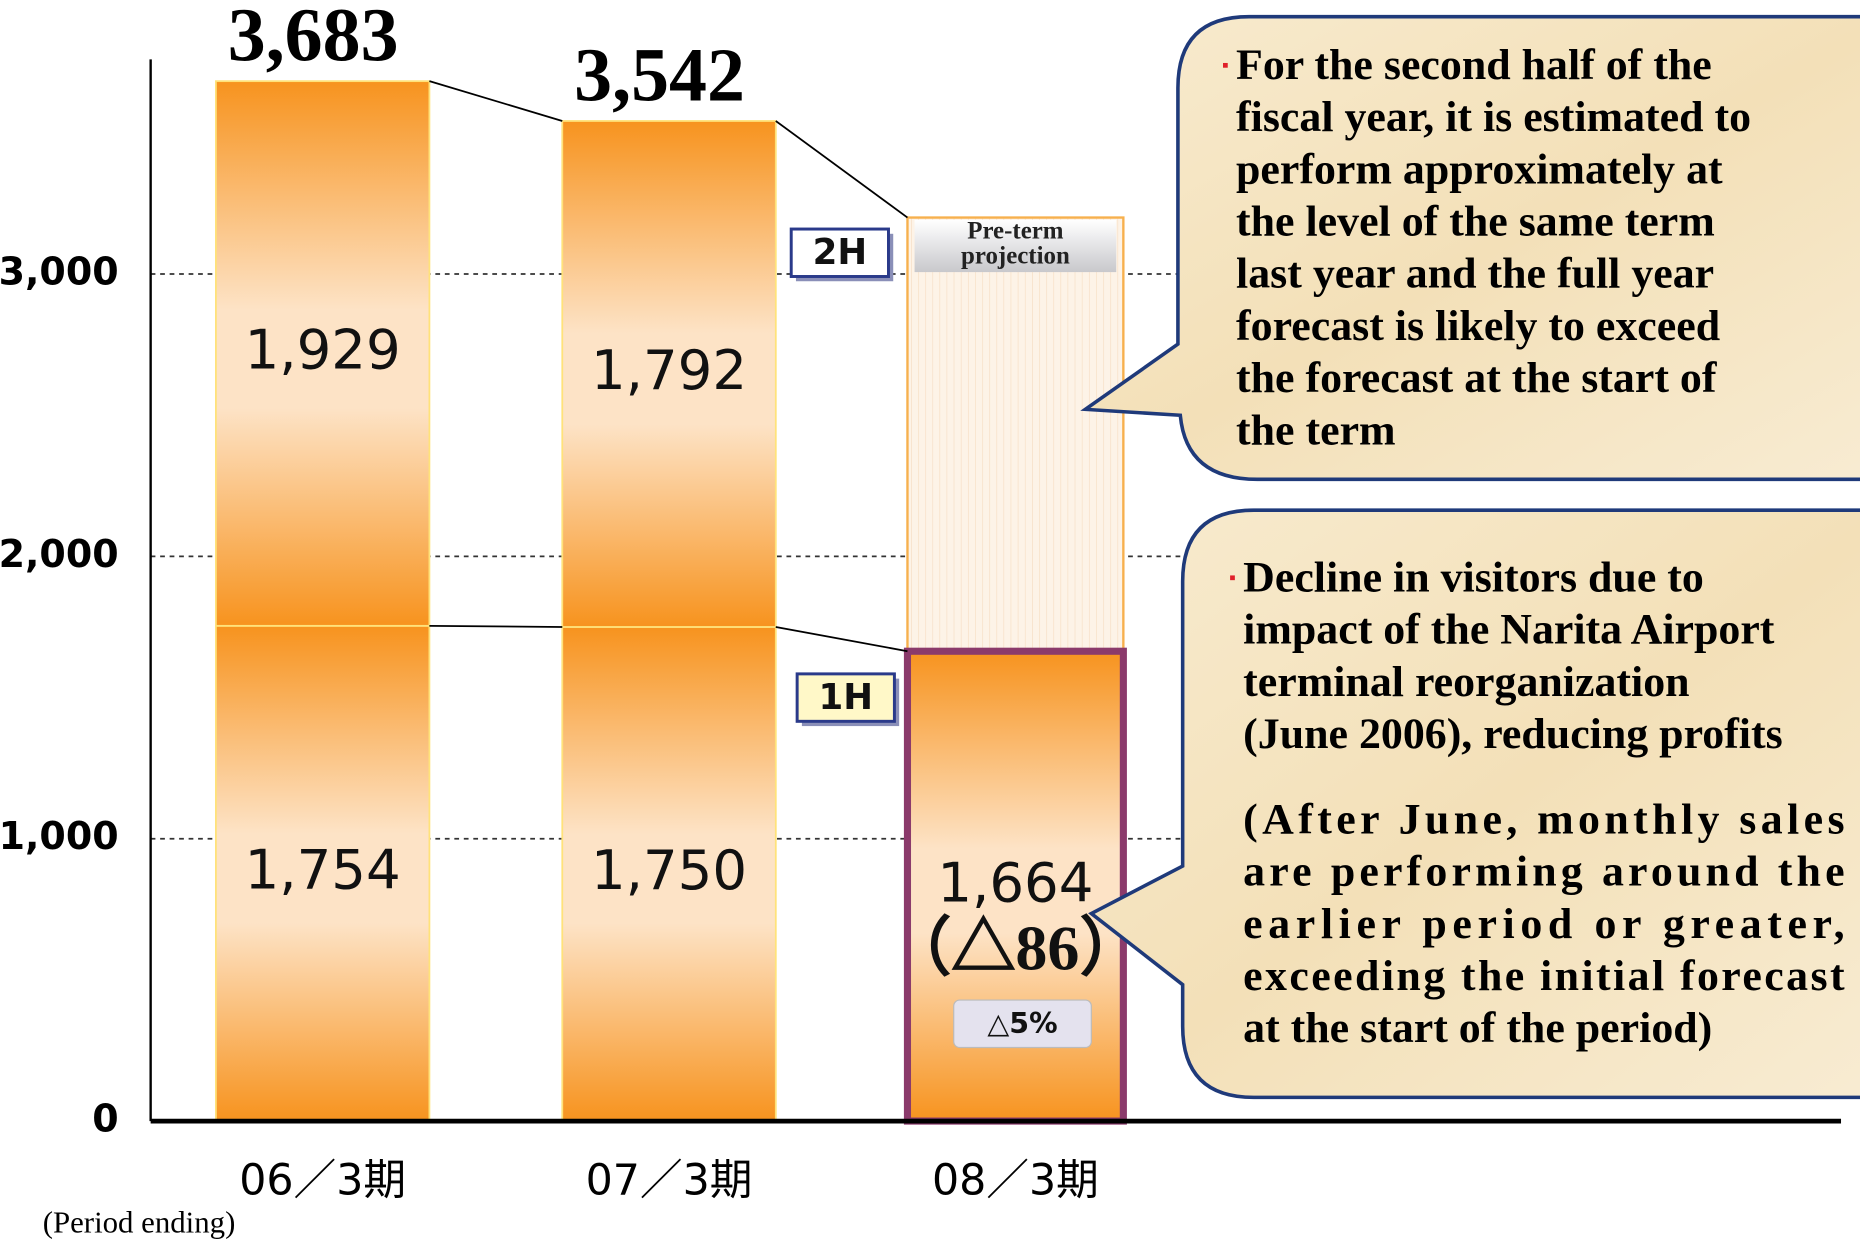  What do you see at coordinates (323, 870) in the screenshot?
I see `value-label: 1,754` at bounding box center [323, 870].